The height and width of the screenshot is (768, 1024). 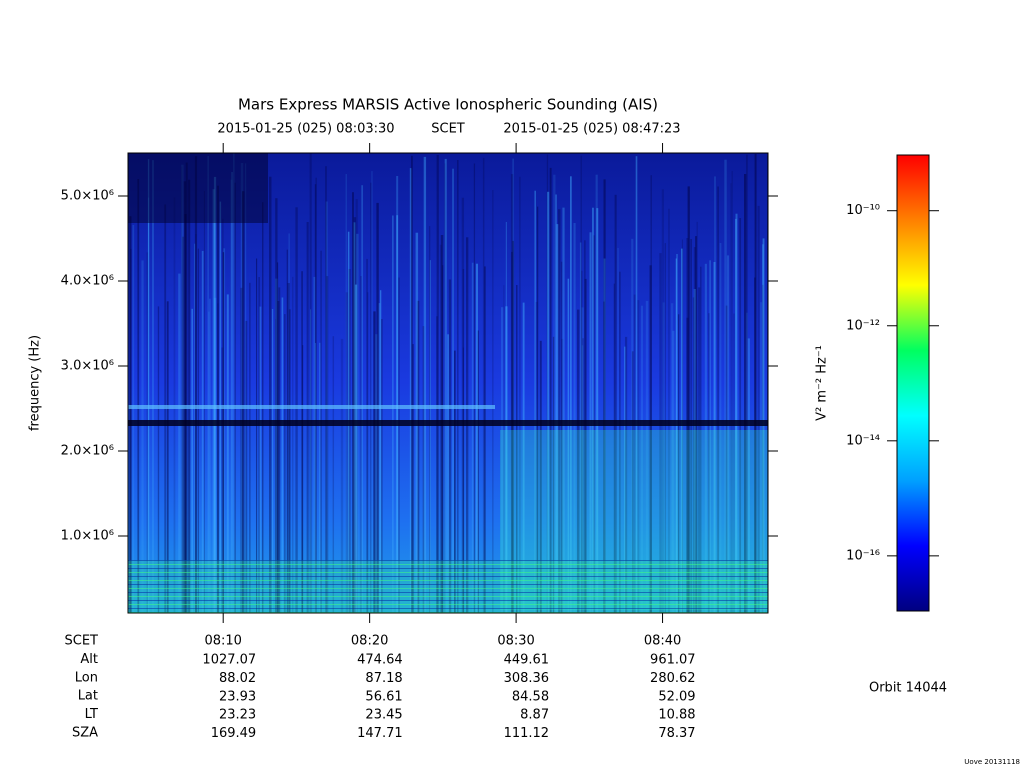 I want to click on y-axis-label: frequency (Hz), so click(x=35, y=383).